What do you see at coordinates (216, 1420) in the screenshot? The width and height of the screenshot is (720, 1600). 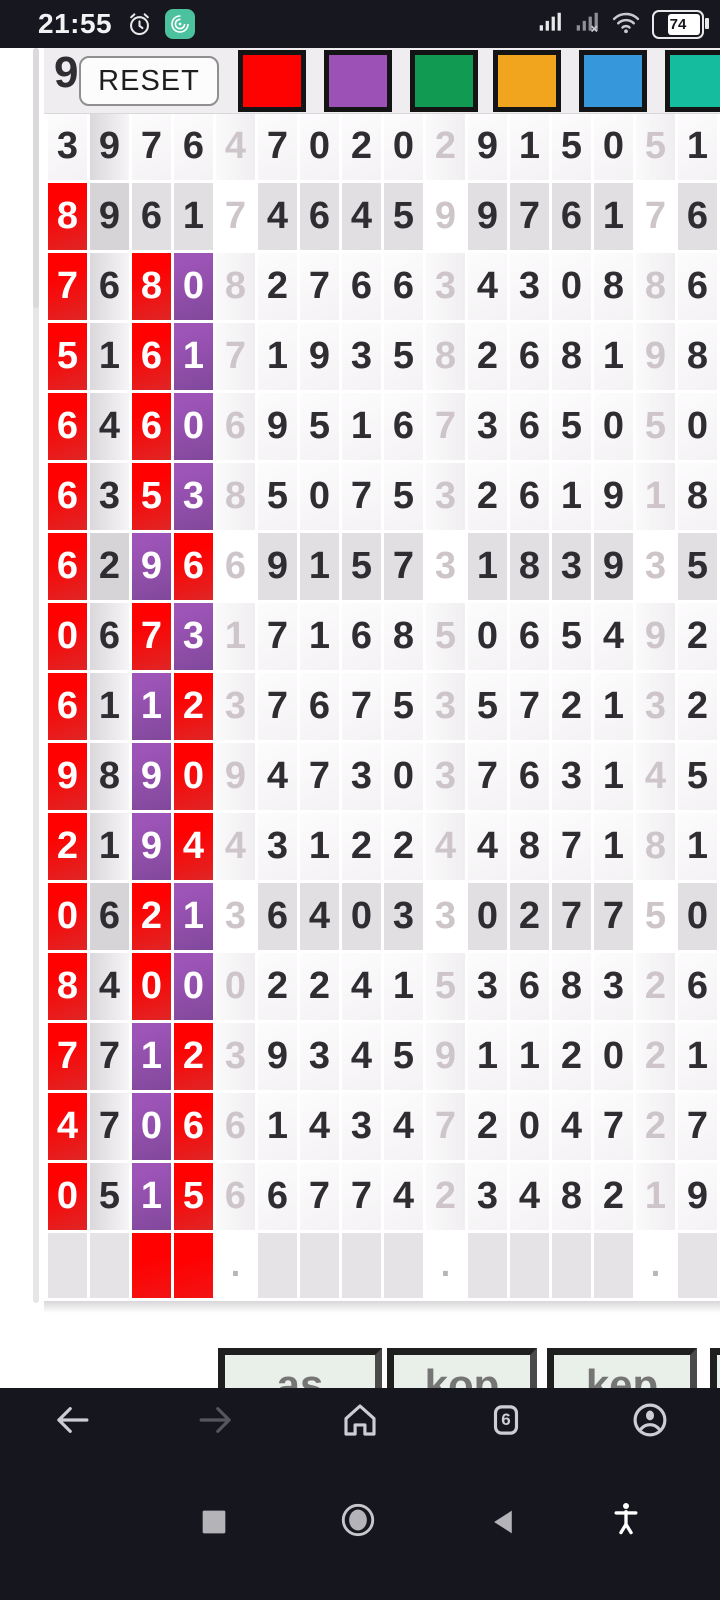 I see `forward-icon` at bounding box center [216, 1420].